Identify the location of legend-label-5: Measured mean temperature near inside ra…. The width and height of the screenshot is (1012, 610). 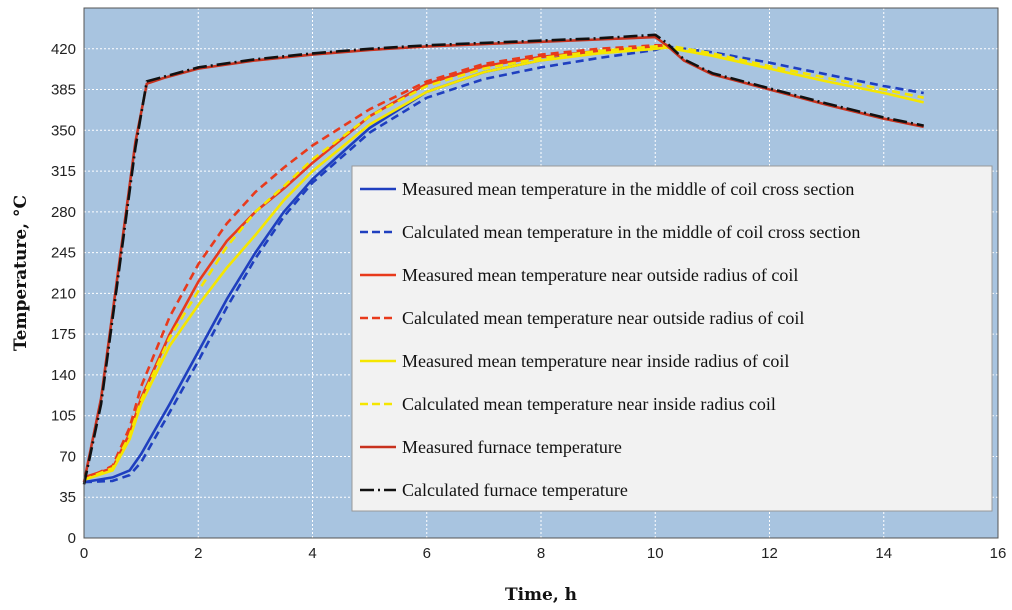
(595, 361).